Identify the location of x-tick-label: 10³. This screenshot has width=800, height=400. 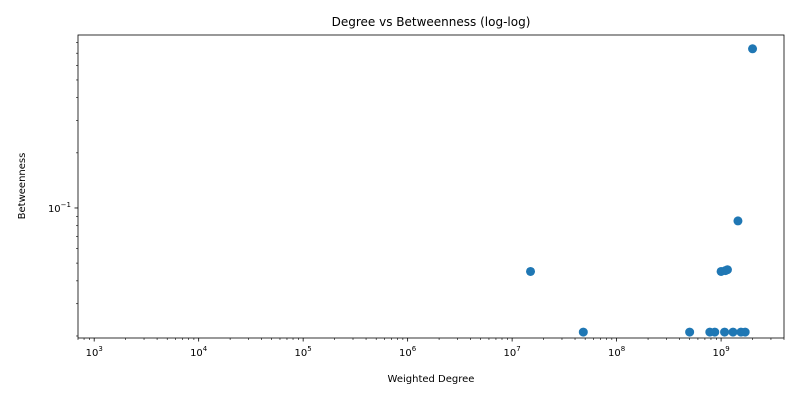
(94, 352).